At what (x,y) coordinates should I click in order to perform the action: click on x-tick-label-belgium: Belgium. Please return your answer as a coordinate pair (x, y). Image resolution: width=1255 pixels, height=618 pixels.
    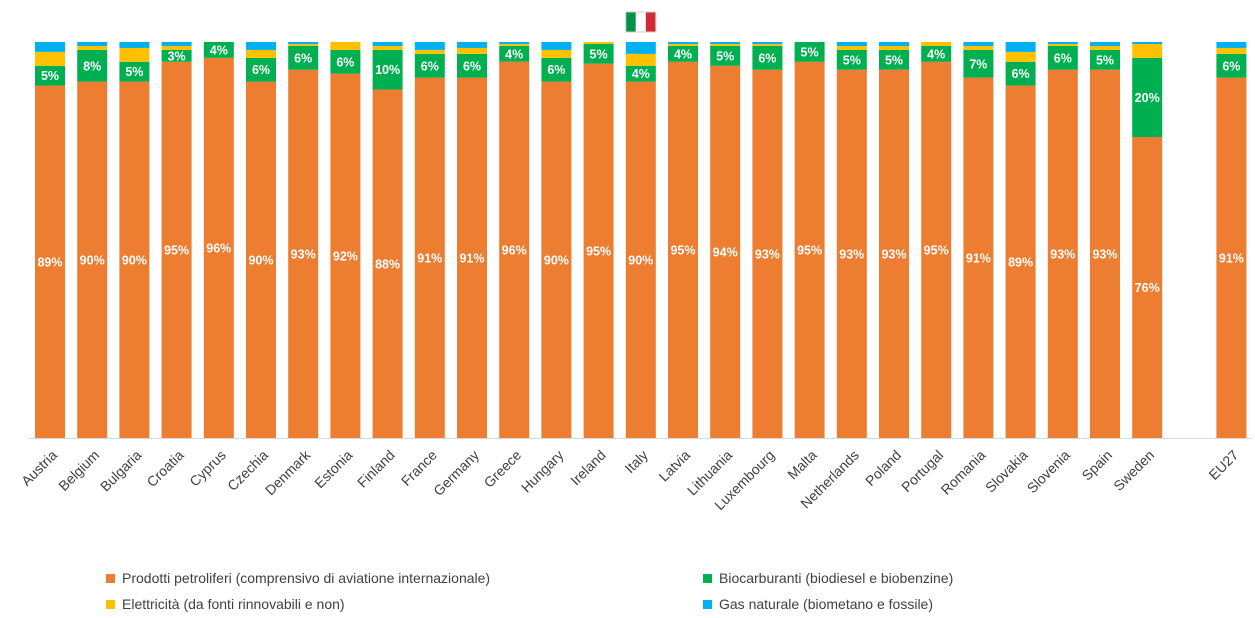
    Looking at the image, I should click on (78, 470).